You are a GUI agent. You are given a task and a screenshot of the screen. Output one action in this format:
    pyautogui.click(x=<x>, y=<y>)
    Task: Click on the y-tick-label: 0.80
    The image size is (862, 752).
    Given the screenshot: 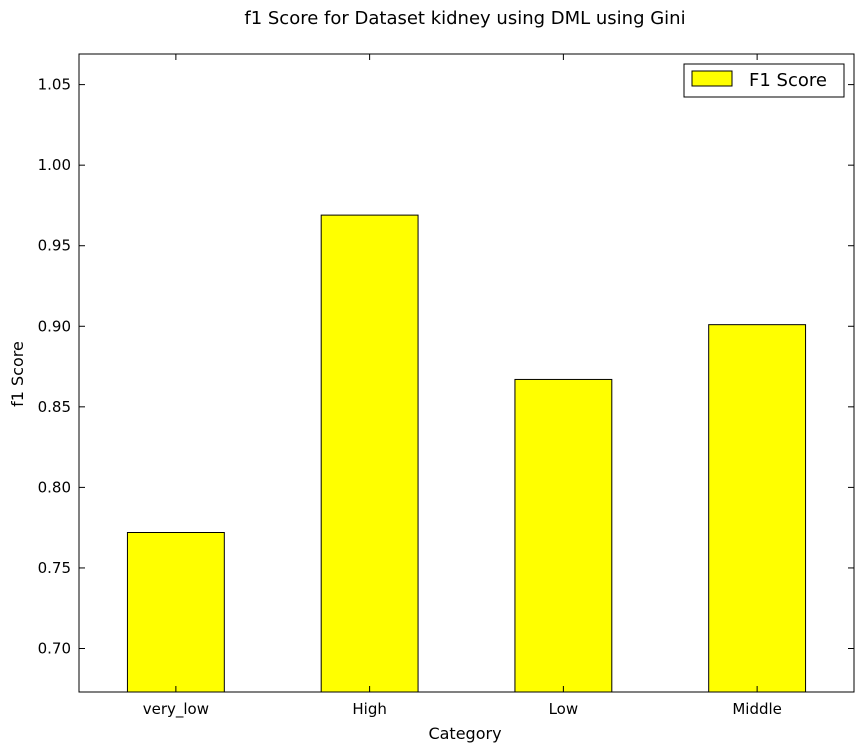 What is the action you would take?
    pyautogui.click(x=54, y=487)
    